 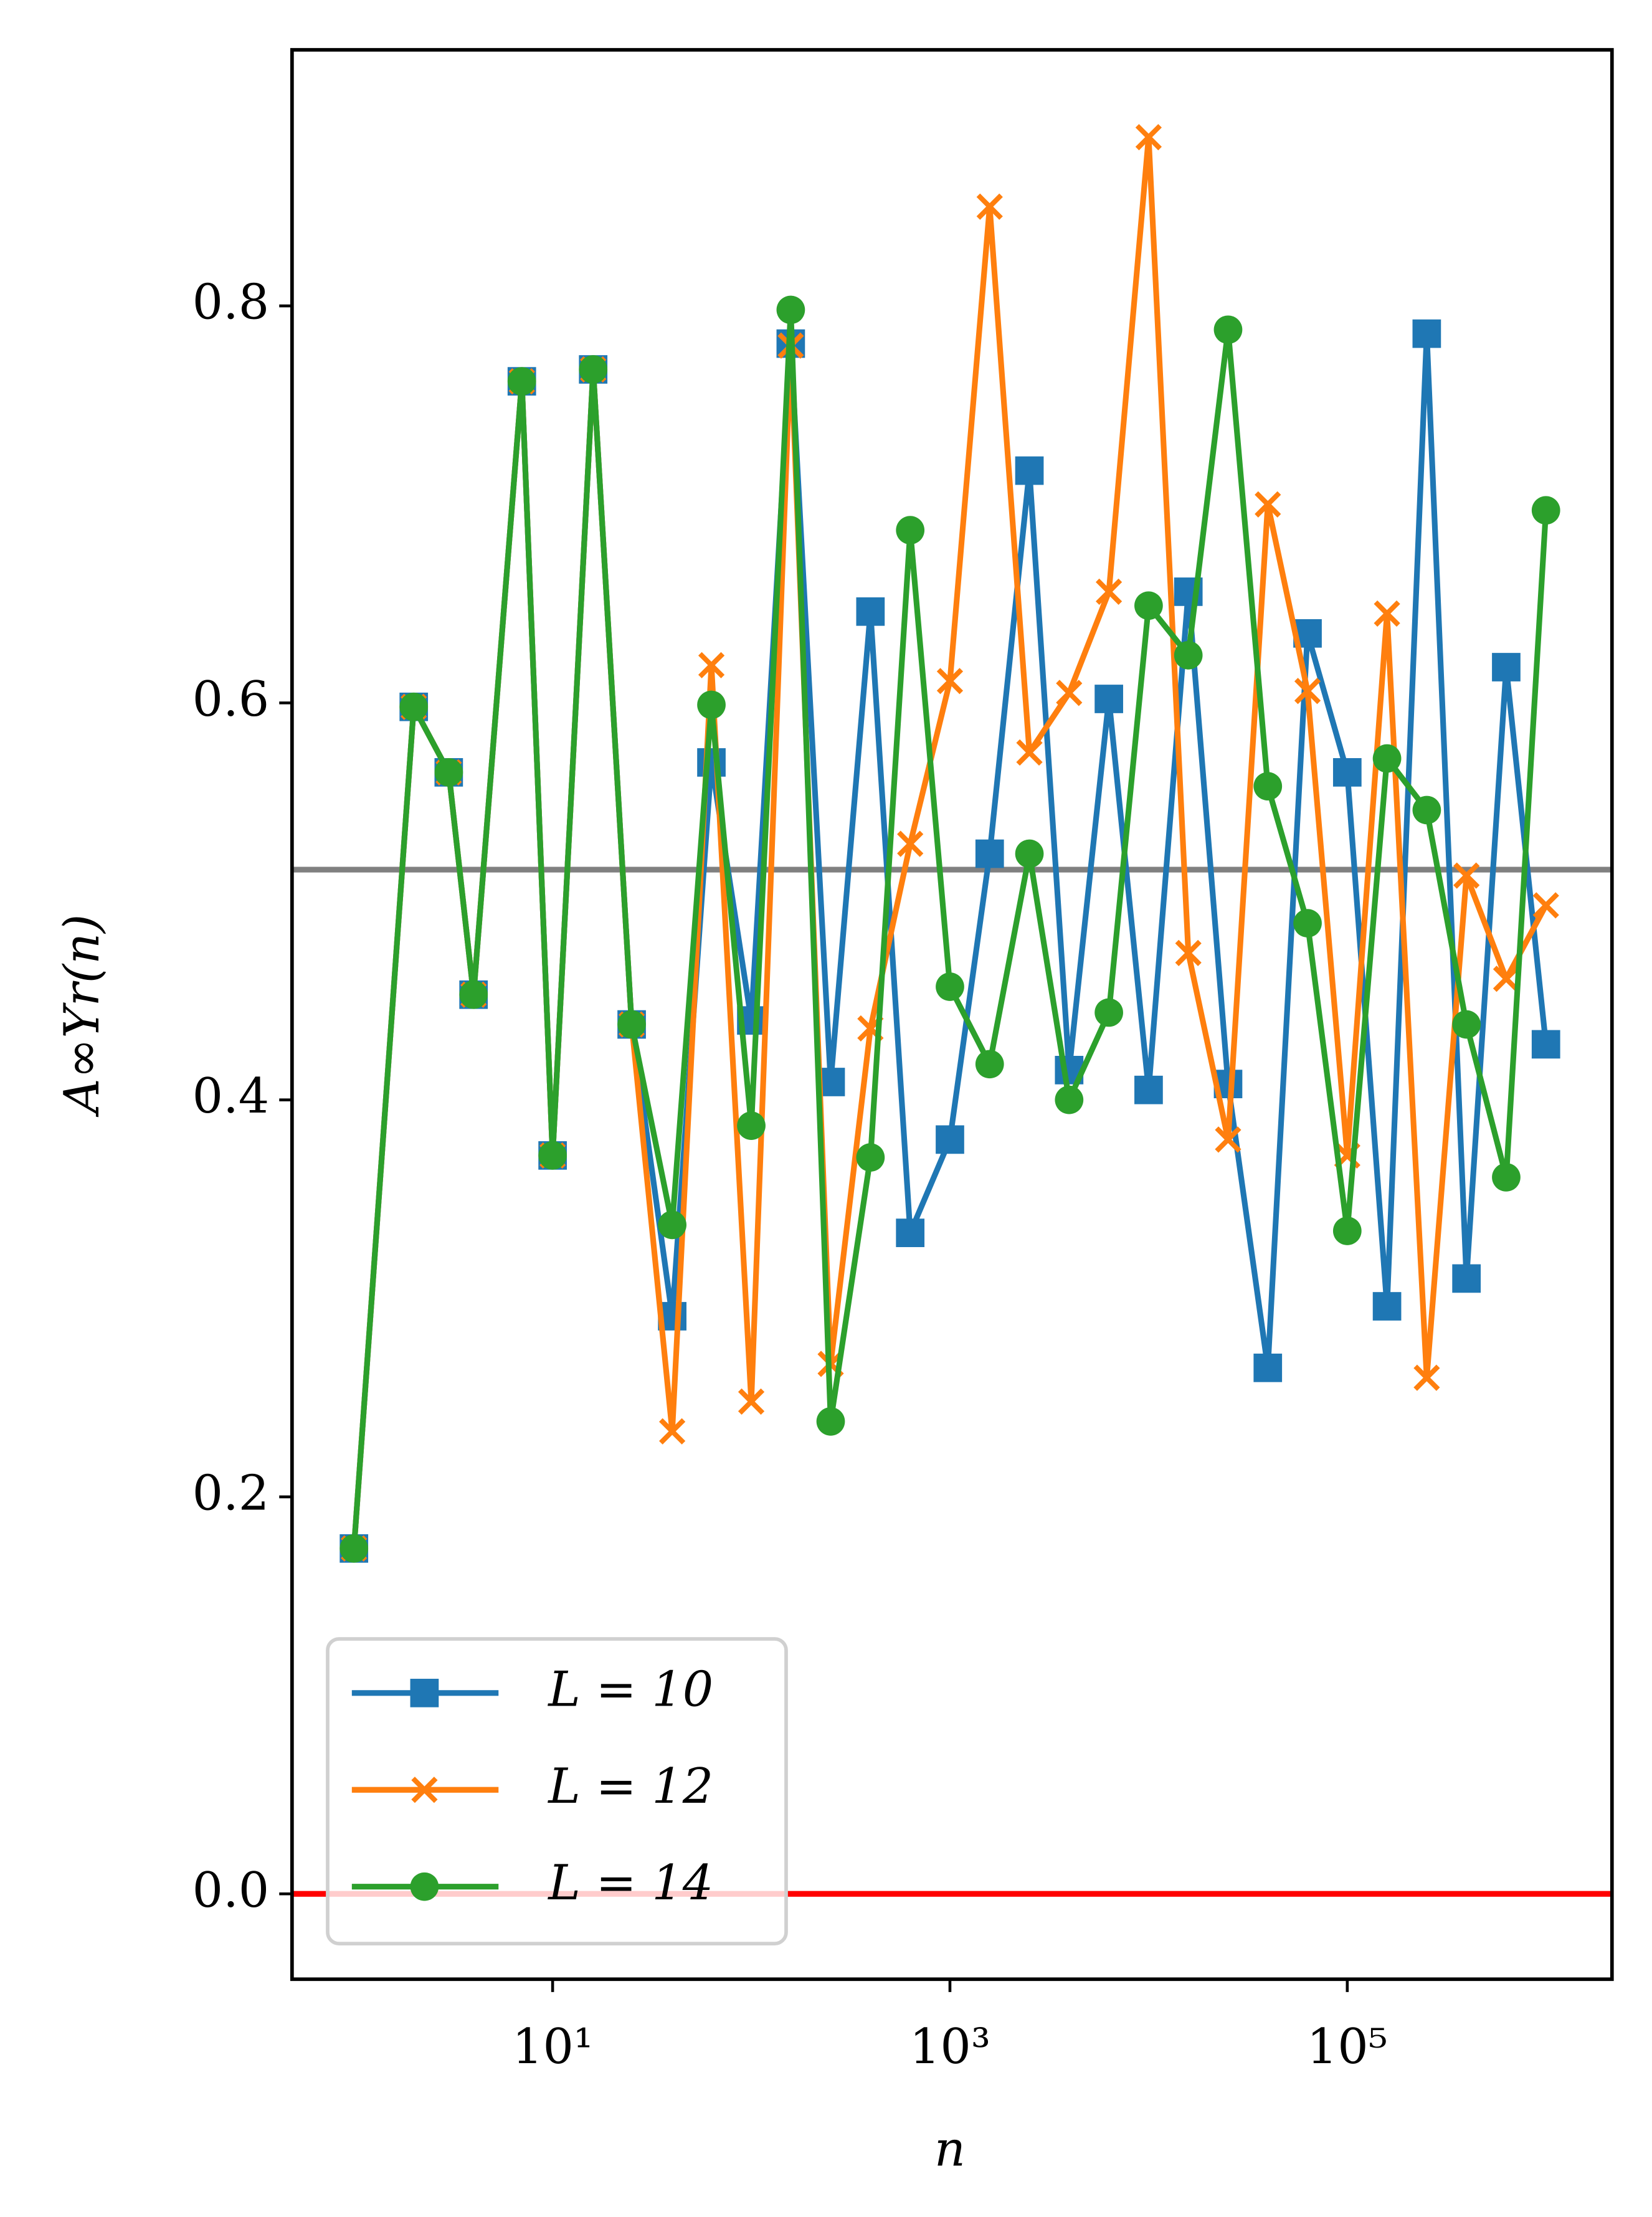 I want to click on y-tick-label: 0.8, so click(x=231, y=303).